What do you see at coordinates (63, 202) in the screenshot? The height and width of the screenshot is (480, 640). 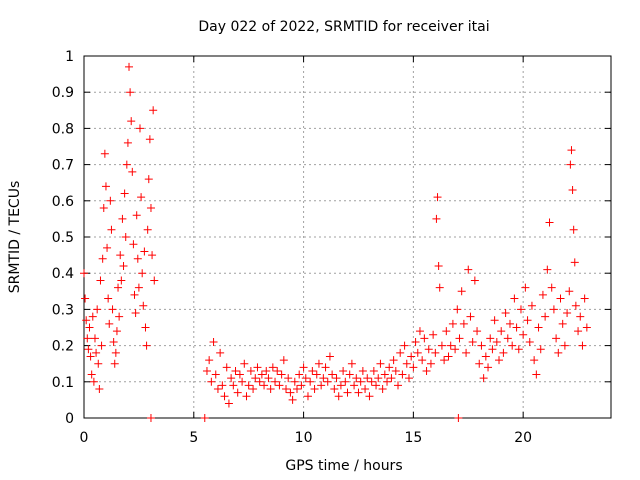 I see `y-tick-label: 0.6` at bounding box center [63, 202].